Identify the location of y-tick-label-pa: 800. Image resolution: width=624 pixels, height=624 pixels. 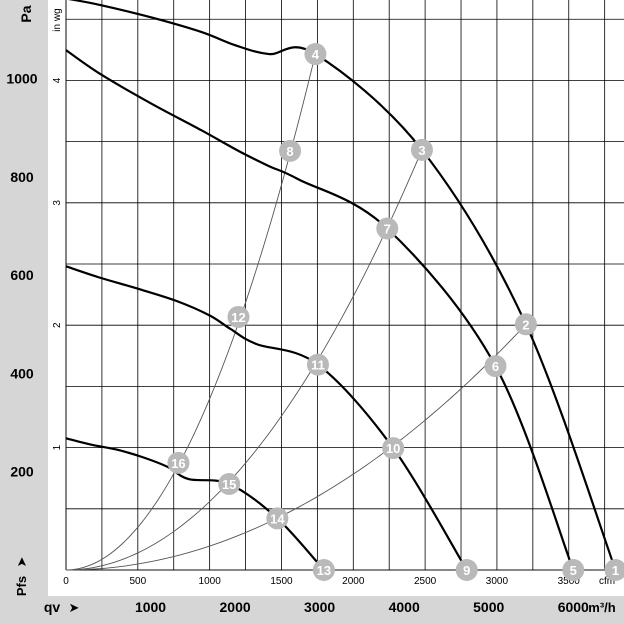
(22, 177).